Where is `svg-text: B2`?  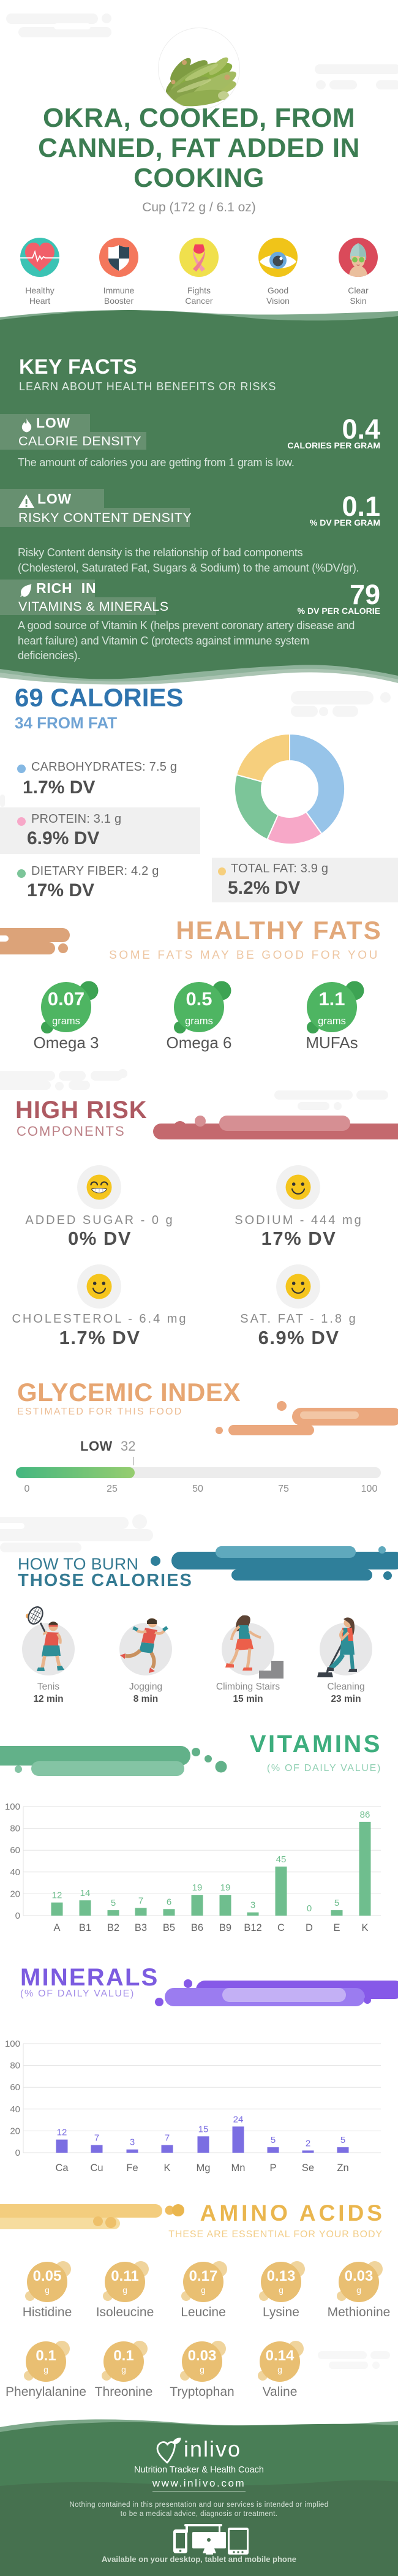 svg-text: B2 is located at coordinates (113, 1927).